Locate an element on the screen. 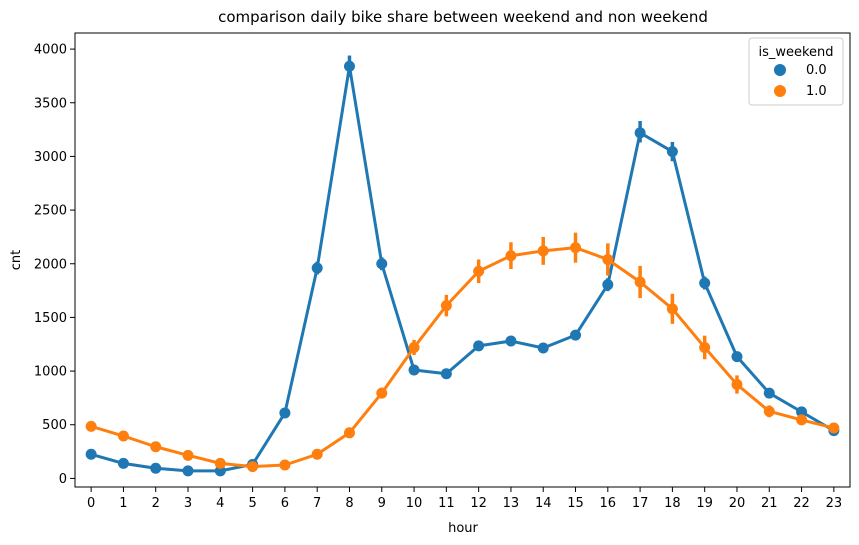  legend-title: is_weekend is located at coordinates (795, 52).